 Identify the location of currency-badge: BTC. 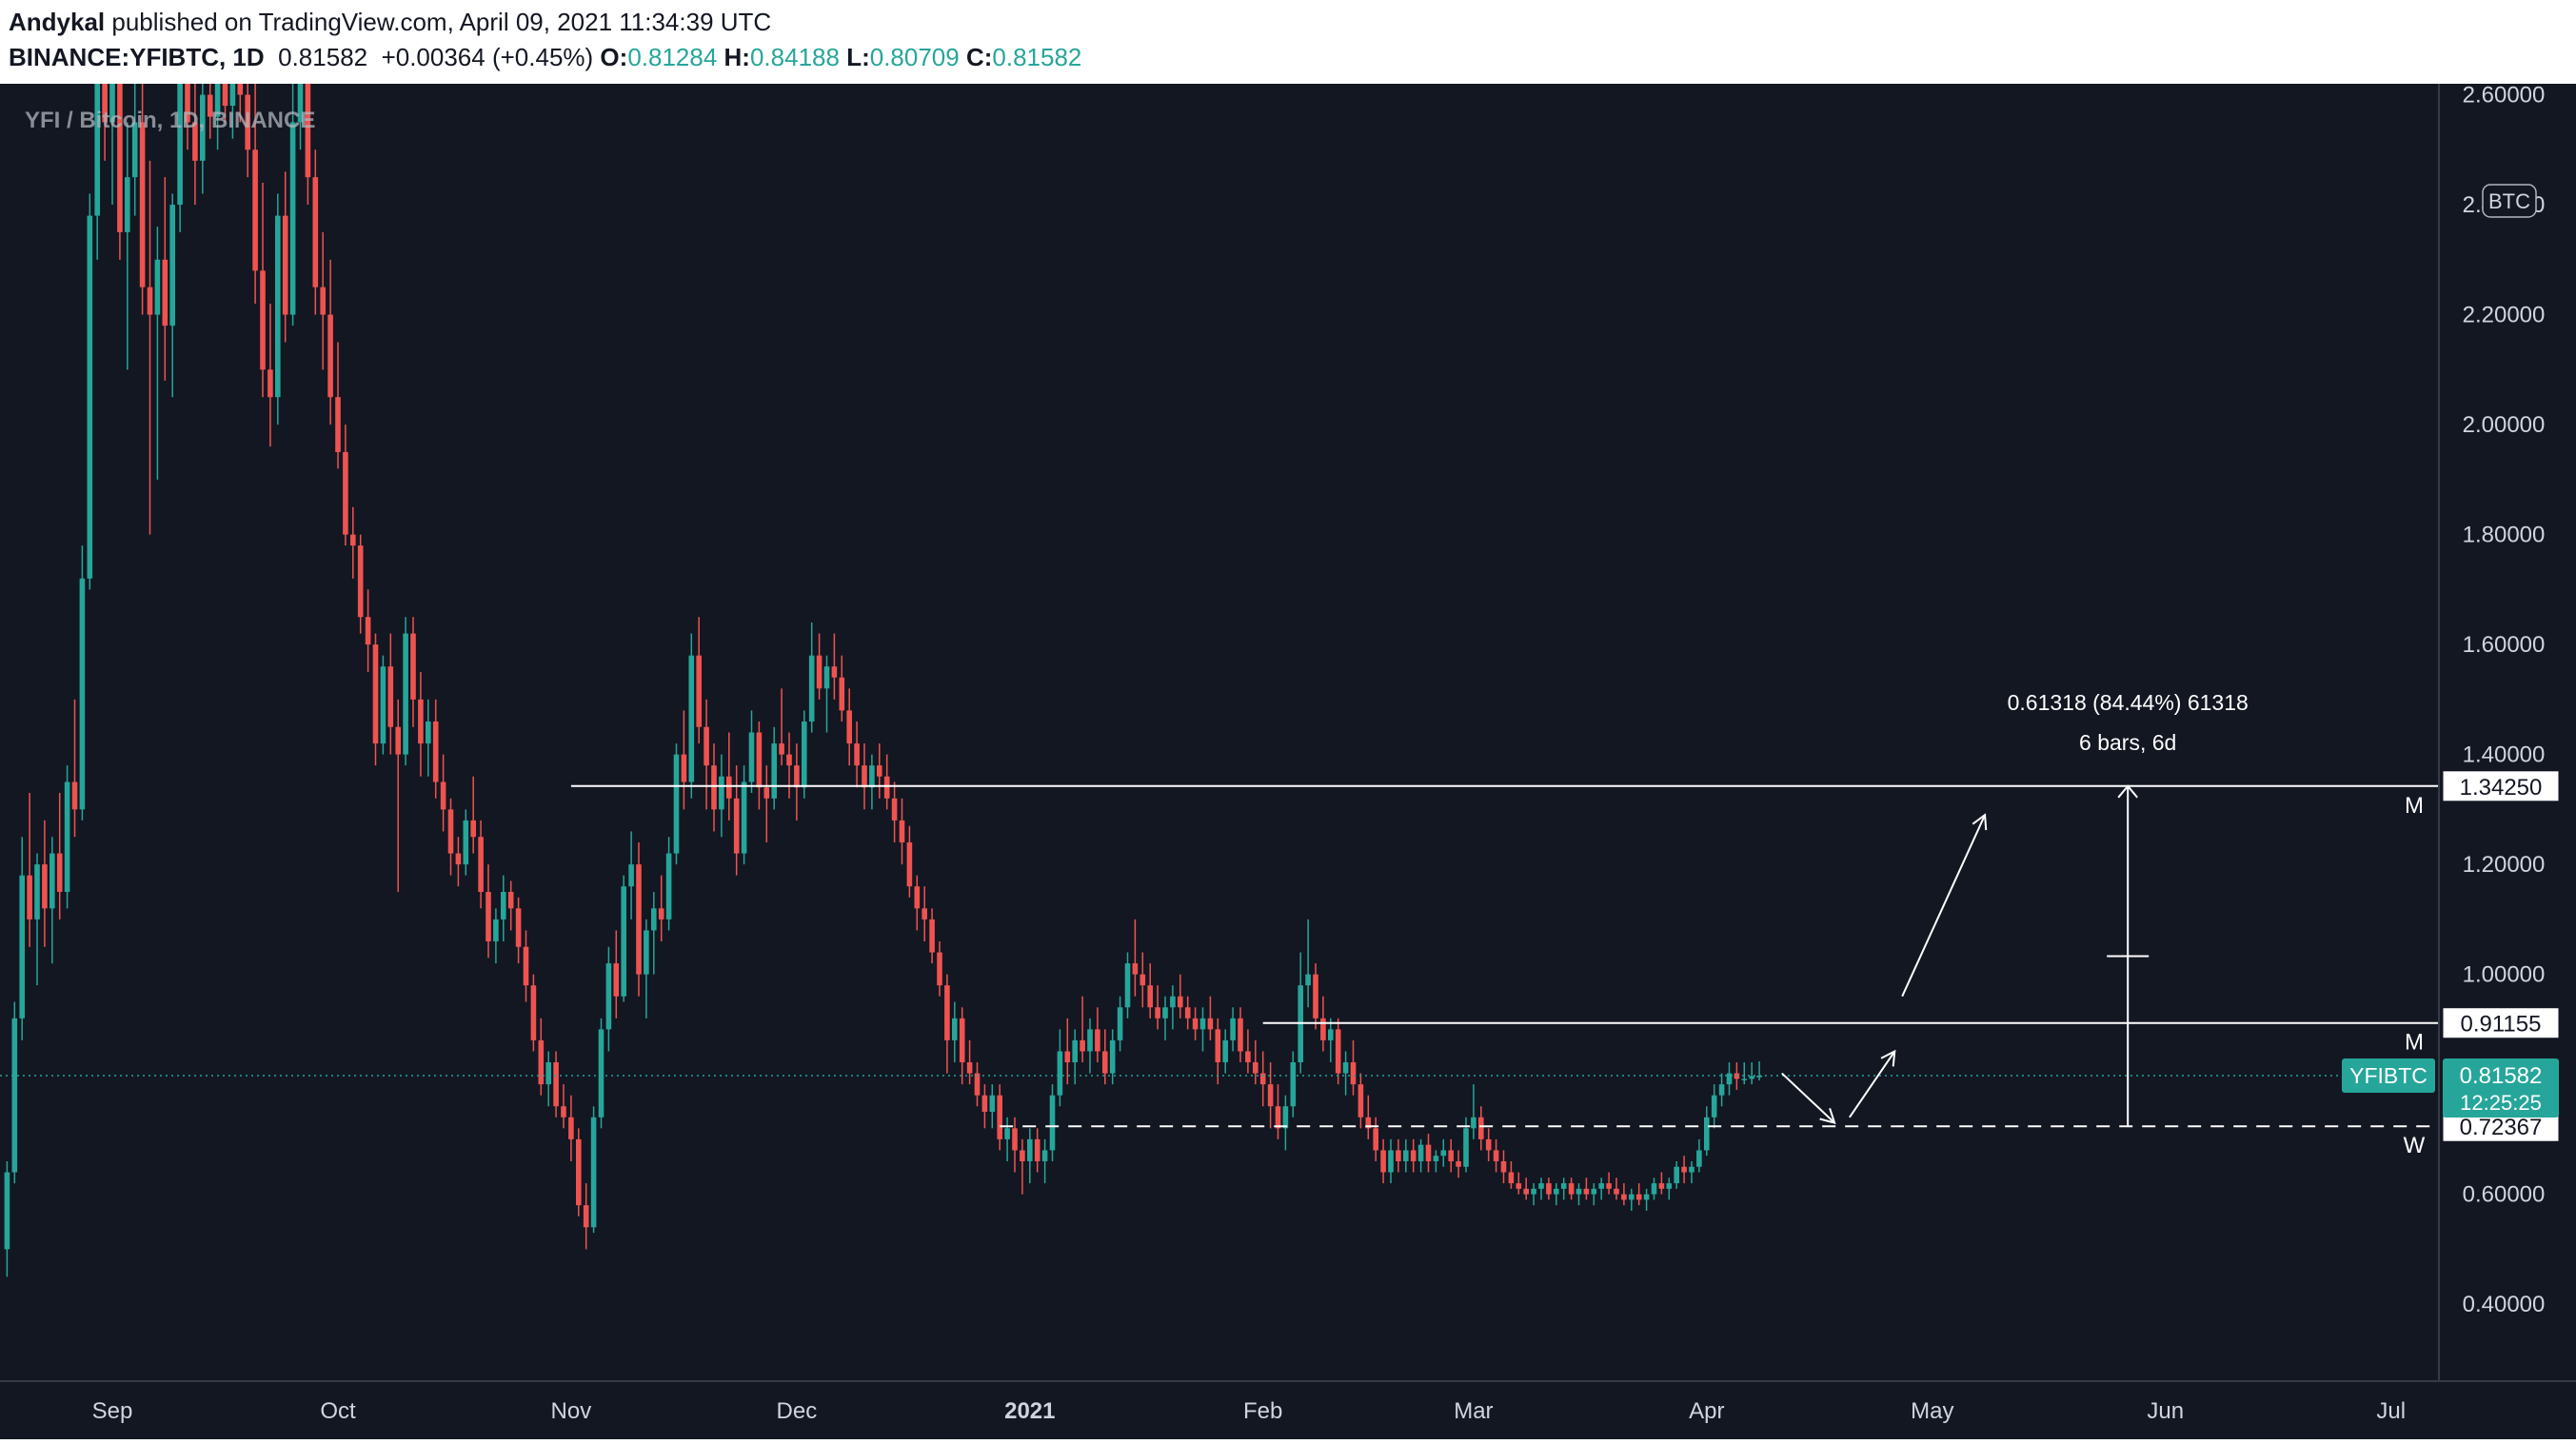
(2509, 201).